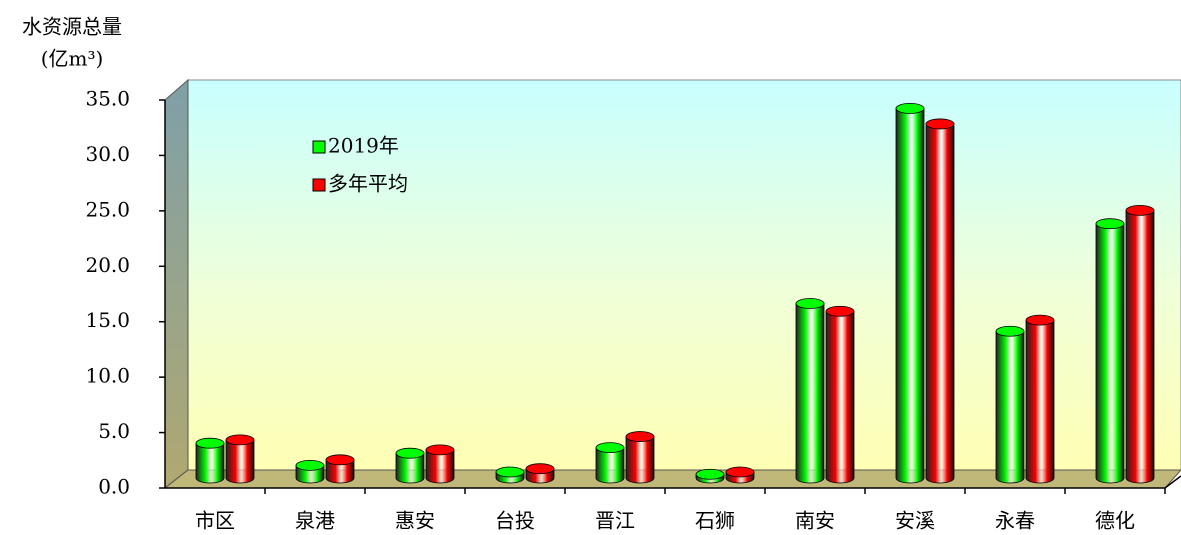 The height and width of the screenshot is (535, 1181). What do you see at coordinates (363, 146) in the screenshot?
I see `legend-label: 2019年` at bounding box center [363, 146].